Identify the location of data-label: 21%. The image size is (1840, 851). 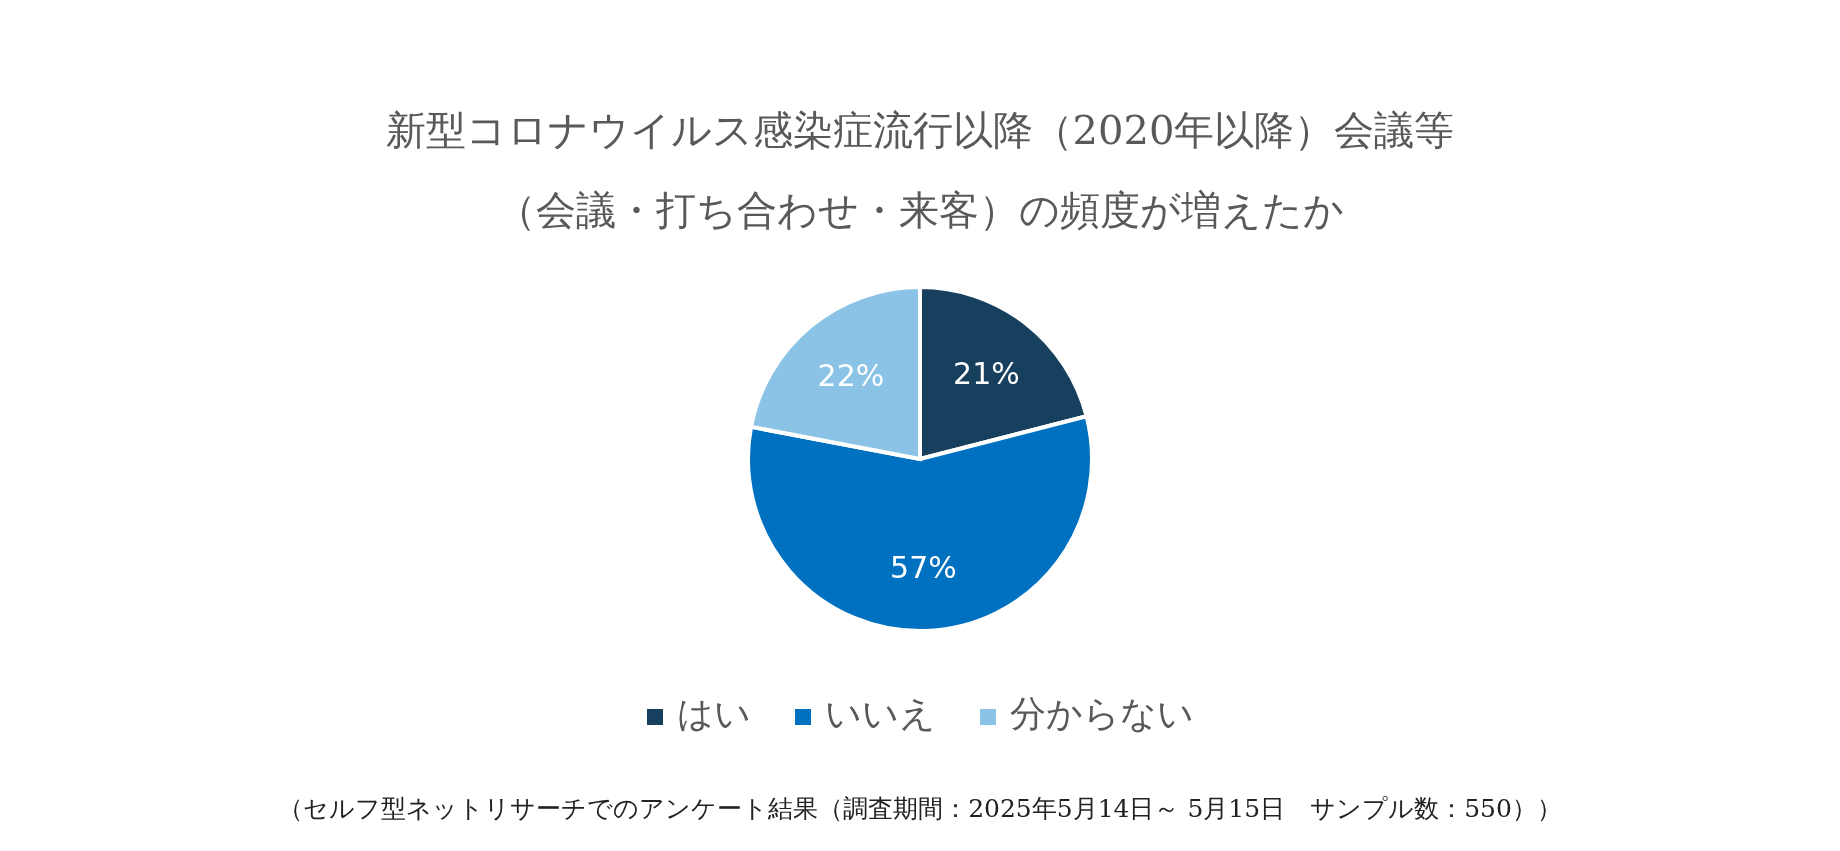
(986, 373).